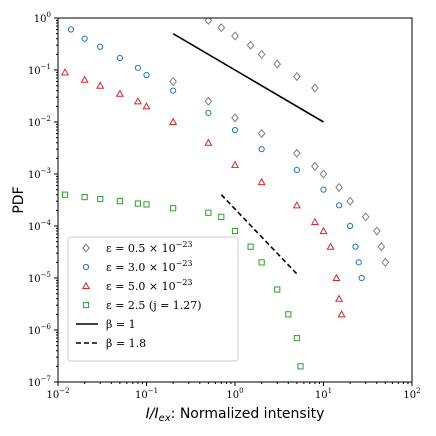 This screenshot has height=436, width=436. I want to click on y-tick-label: 10⁻⁴, so click(40, 226).